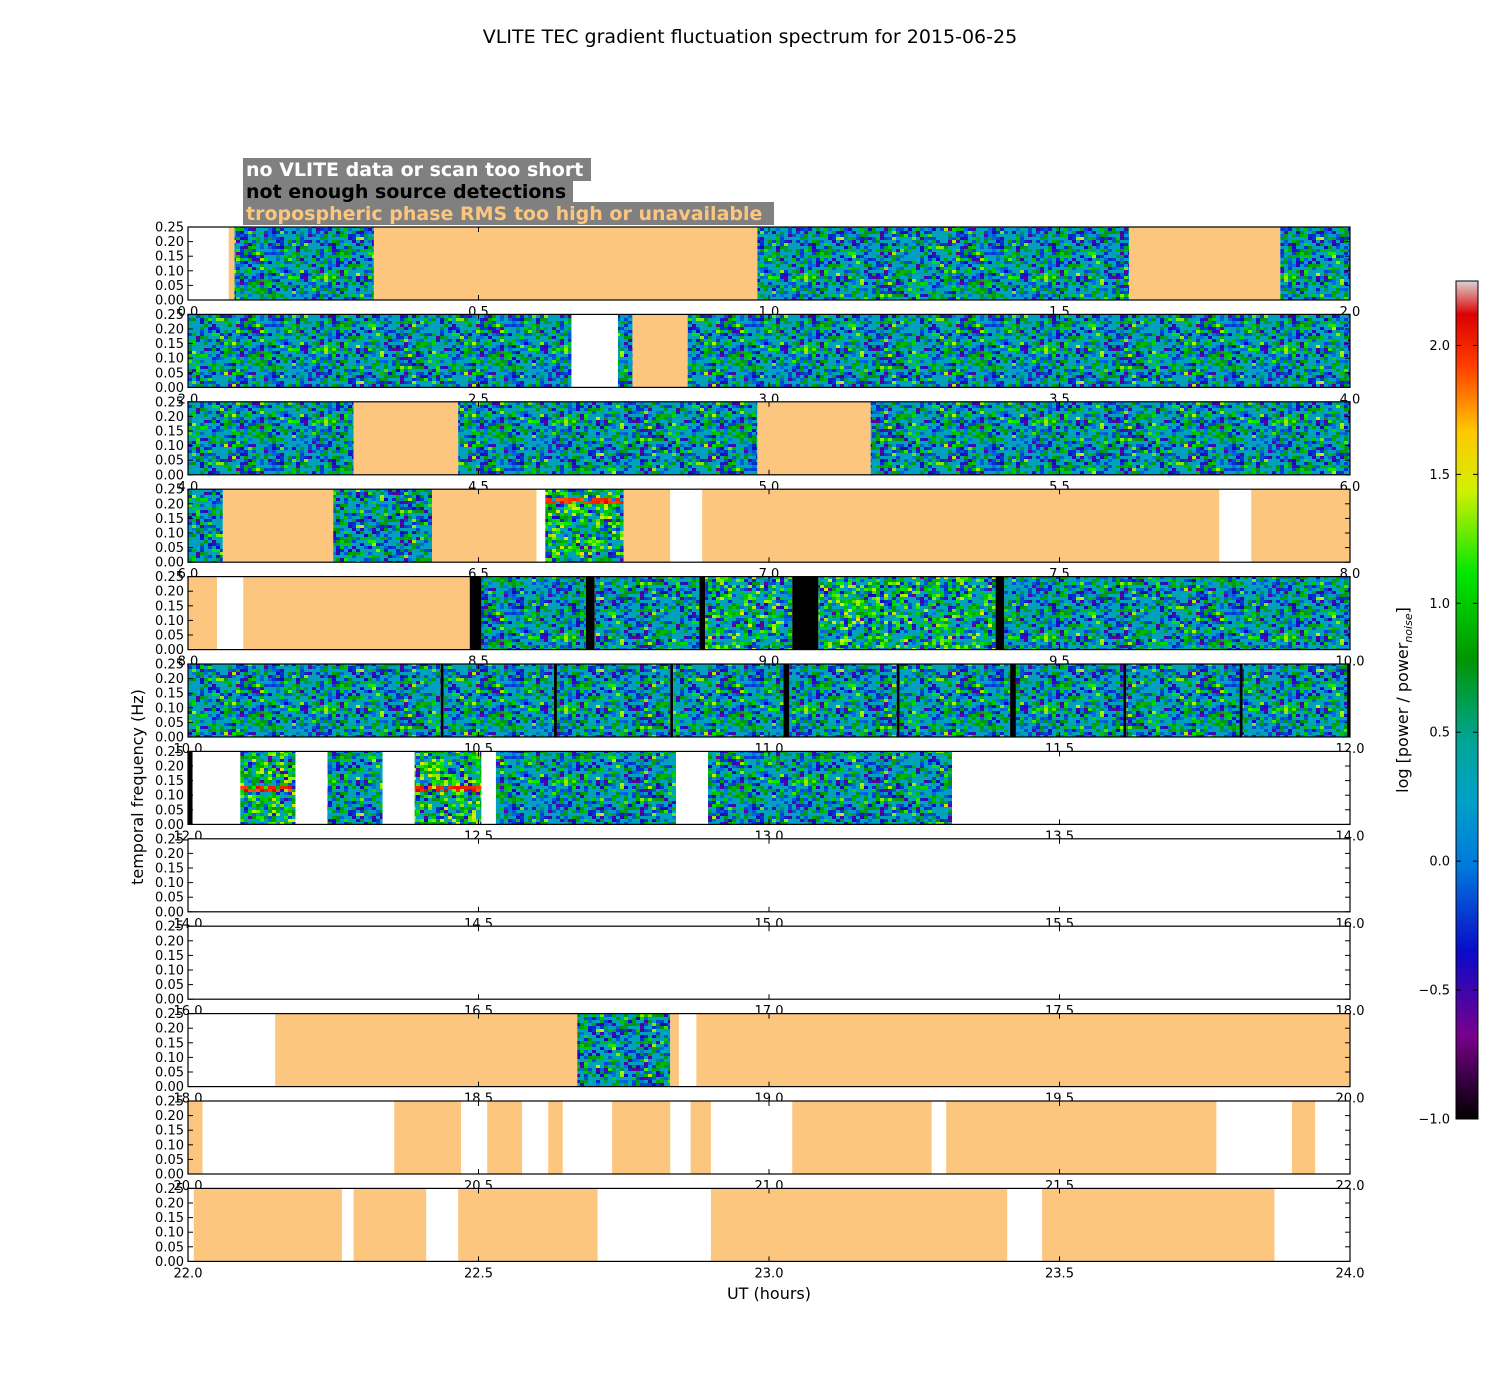 The width and height of the screenshot is (1500, 1400). I want to click on x-axis-label: UT (hours), so click(769, 1293).